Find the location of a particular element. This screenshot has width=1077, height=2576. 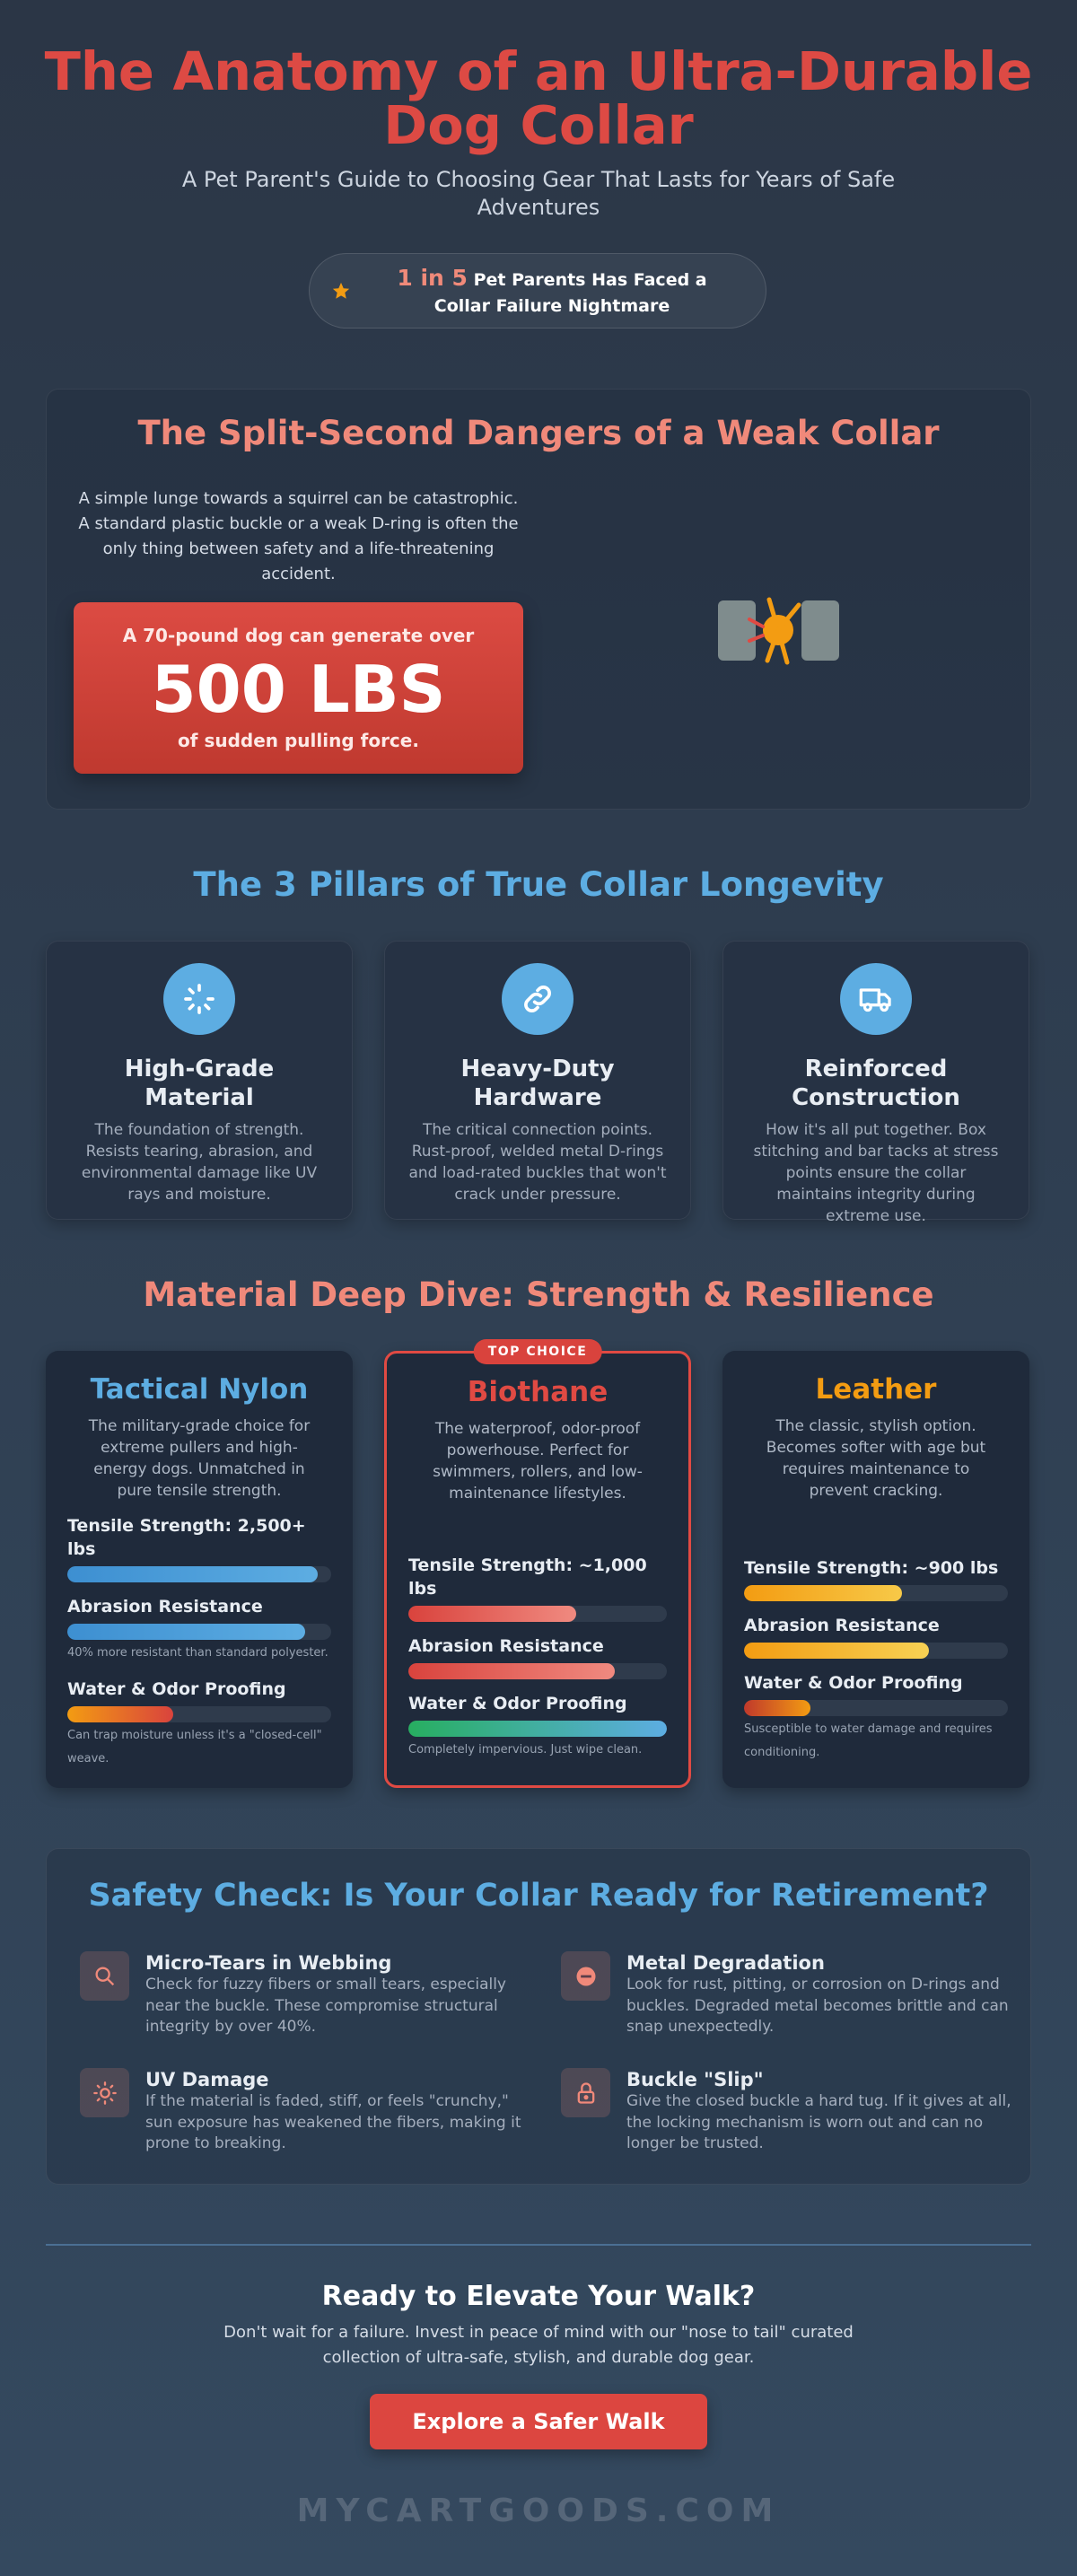

metric: Tensile Strength: ~900 lbs is located at coordinates (876, 1578).